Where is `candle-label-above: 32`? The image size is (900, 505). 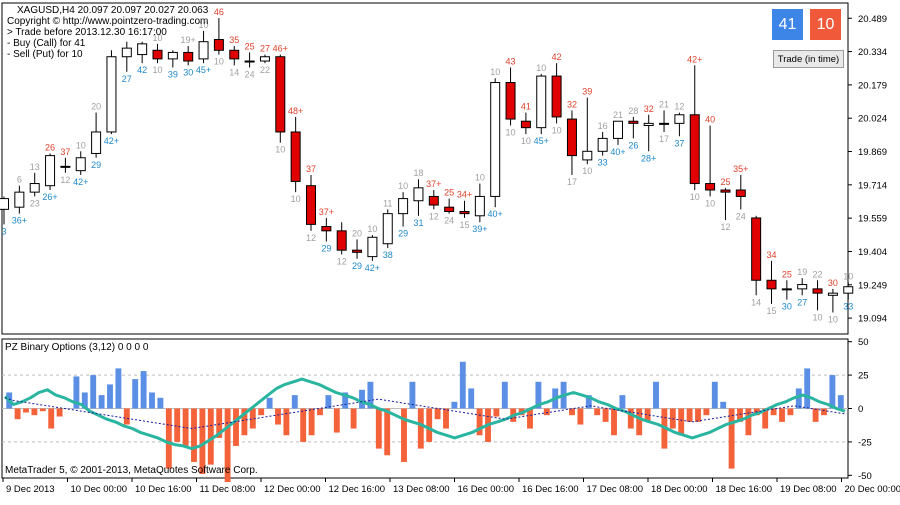 candle-label-above: 32 is located at coordinates (572, 104).